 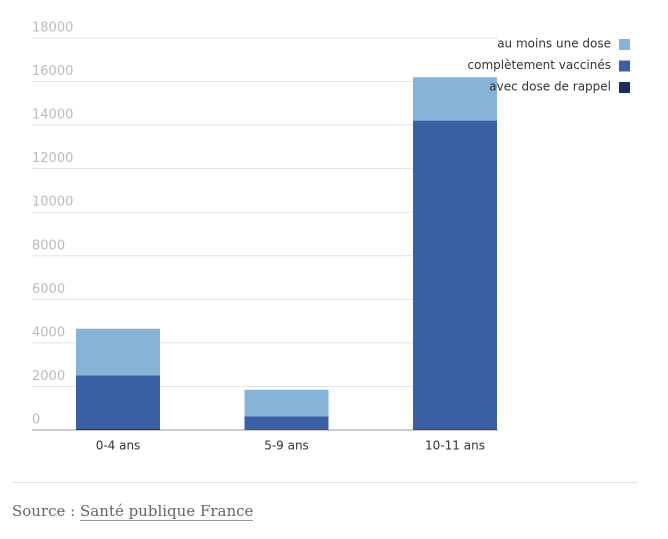 I want to click on source-link: Santé publique France, so click(x=167, y=511).